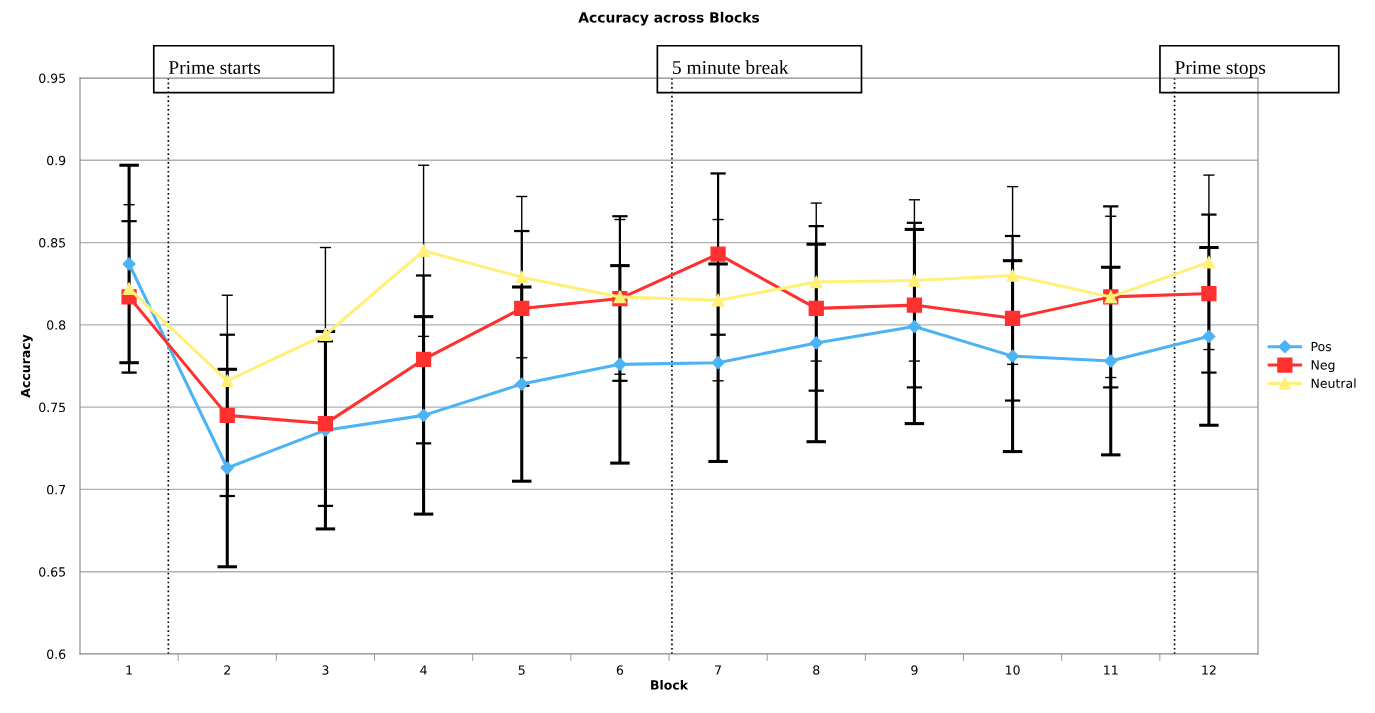  Describe the element at coordinates (423, 670) in the screenshot. I see `x-tick-label: 4` at that location.